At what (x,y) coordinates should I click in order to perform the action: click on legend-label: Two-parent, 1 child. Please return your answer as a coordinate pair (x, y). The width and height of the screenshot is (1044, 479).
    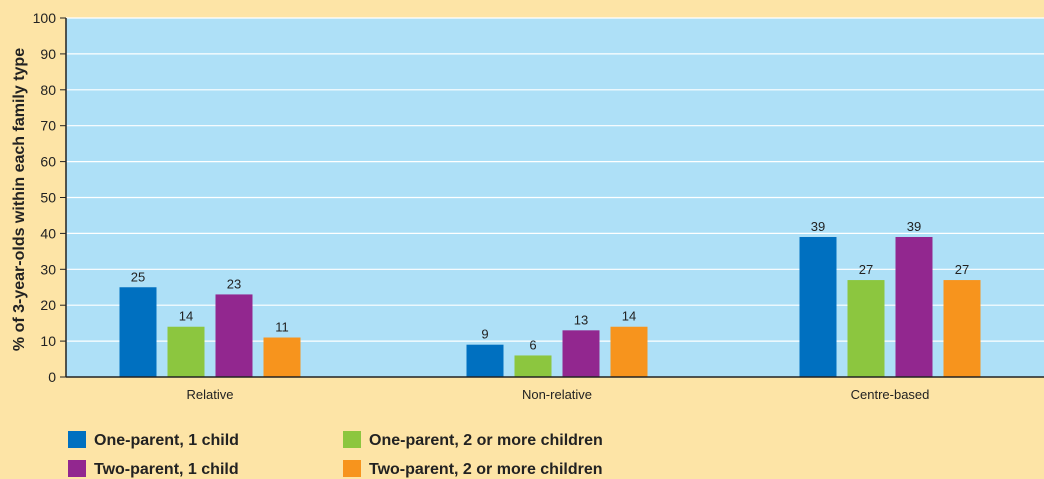
    Looking at the image, I should click on (166, 469).